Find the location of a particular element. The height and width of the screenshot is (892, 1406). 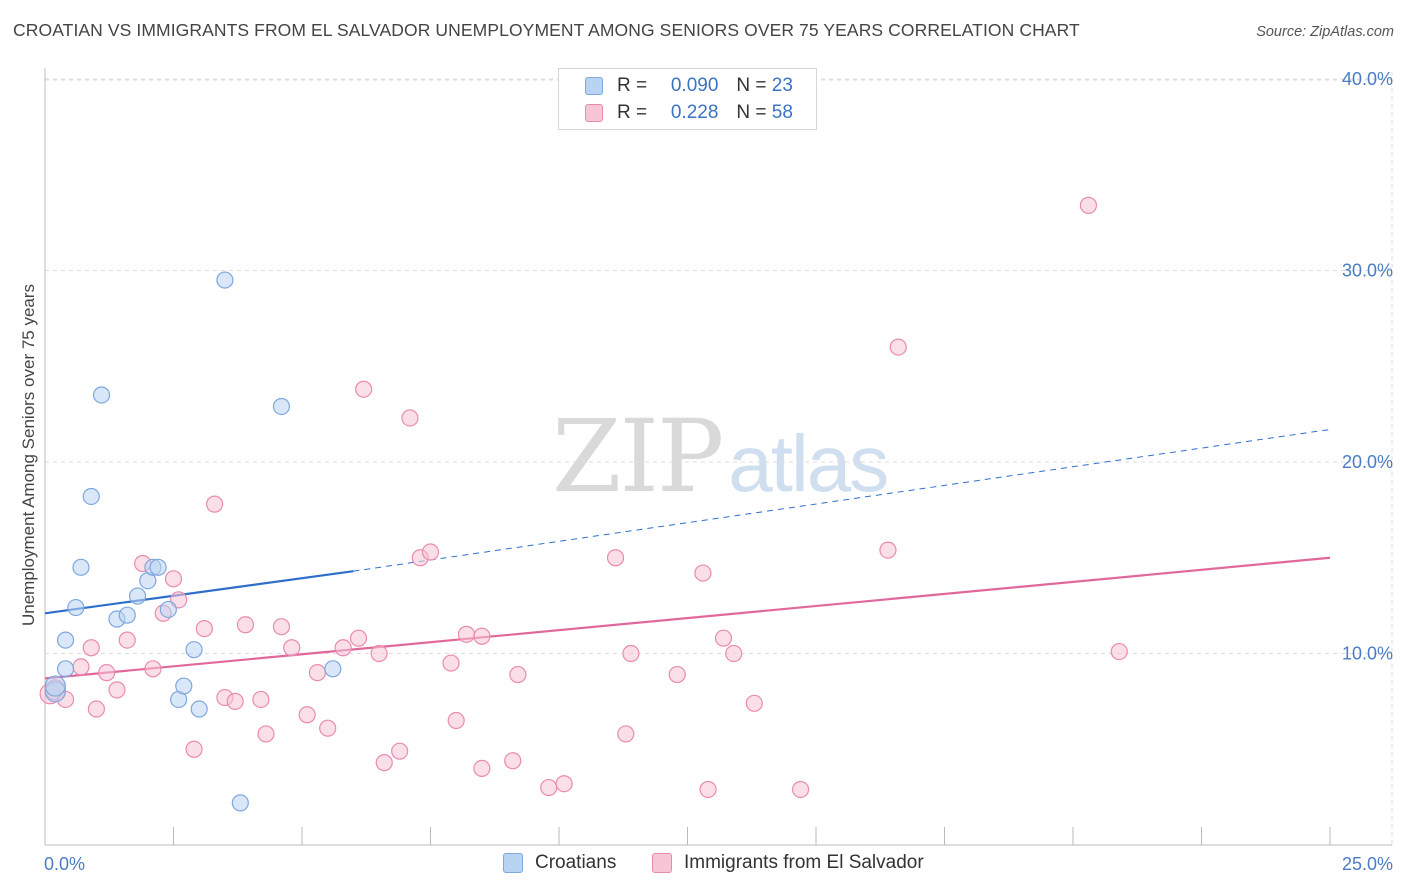

croatians-trend-line is located at coordinates (199, 592).